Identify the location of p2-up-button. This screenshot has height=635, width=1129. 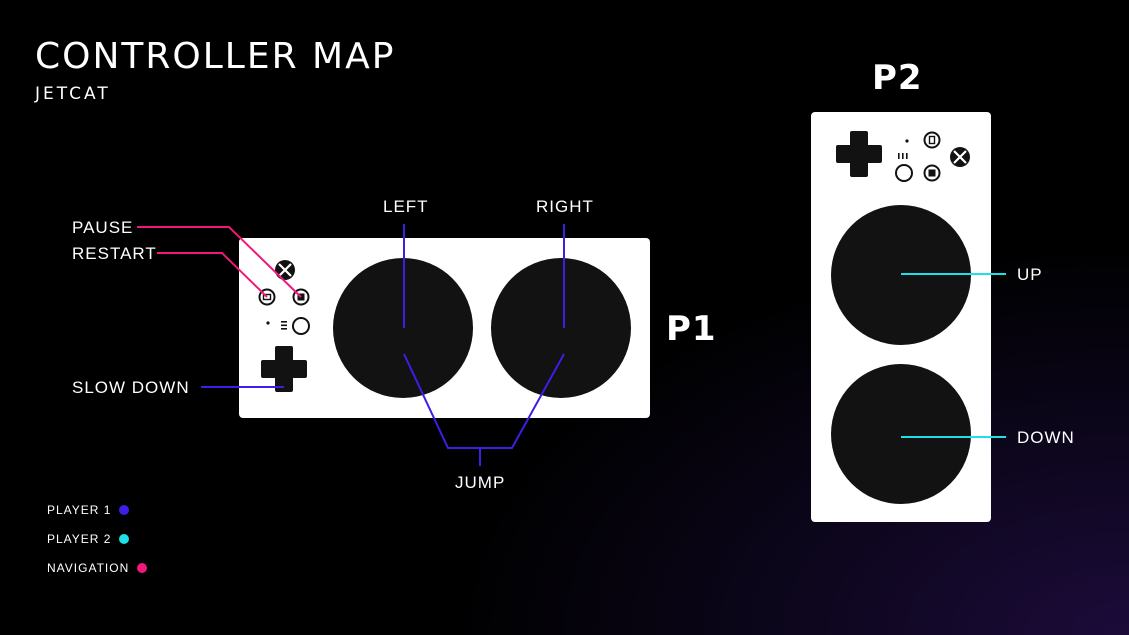
(901, 275).